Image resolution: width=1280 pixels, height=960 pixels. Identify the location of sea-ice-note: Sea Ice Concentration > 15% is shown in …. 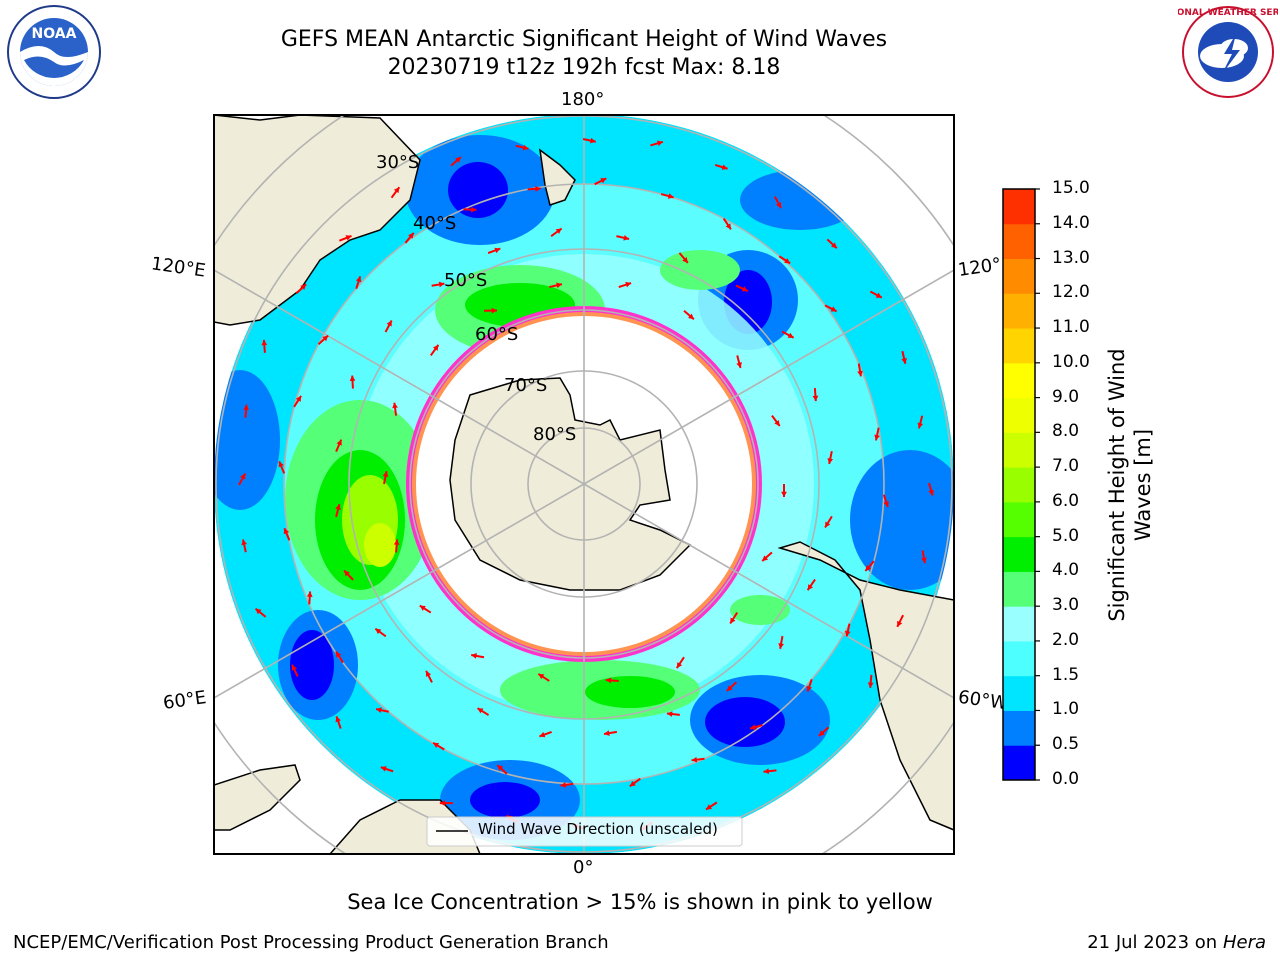
(640, 902).